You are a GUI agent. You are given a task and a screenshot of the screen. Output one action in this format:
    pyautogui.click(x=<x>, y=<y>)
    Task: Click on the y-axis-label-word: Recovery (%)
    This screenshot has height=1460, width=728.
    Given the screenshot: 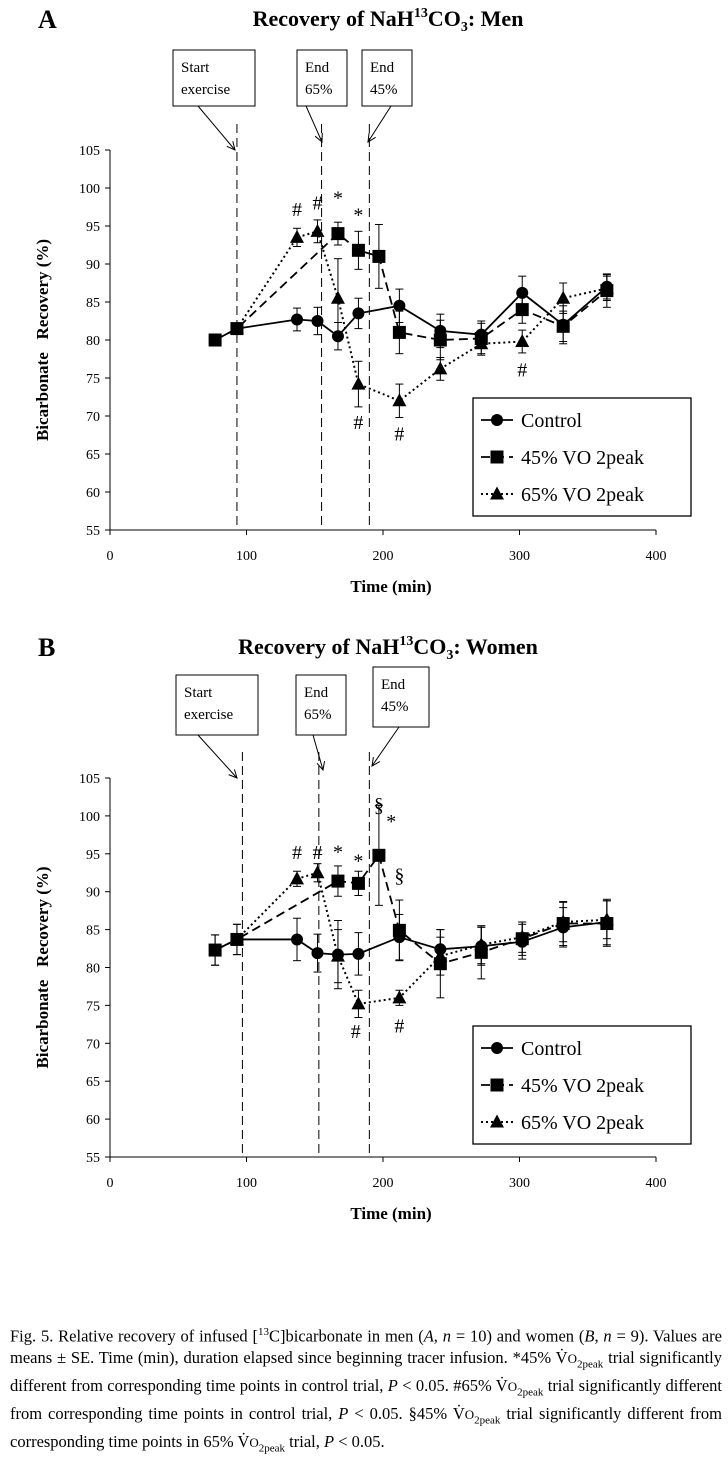 What is the action you would take?
    pyautogui.click(x=42, y=916)
    